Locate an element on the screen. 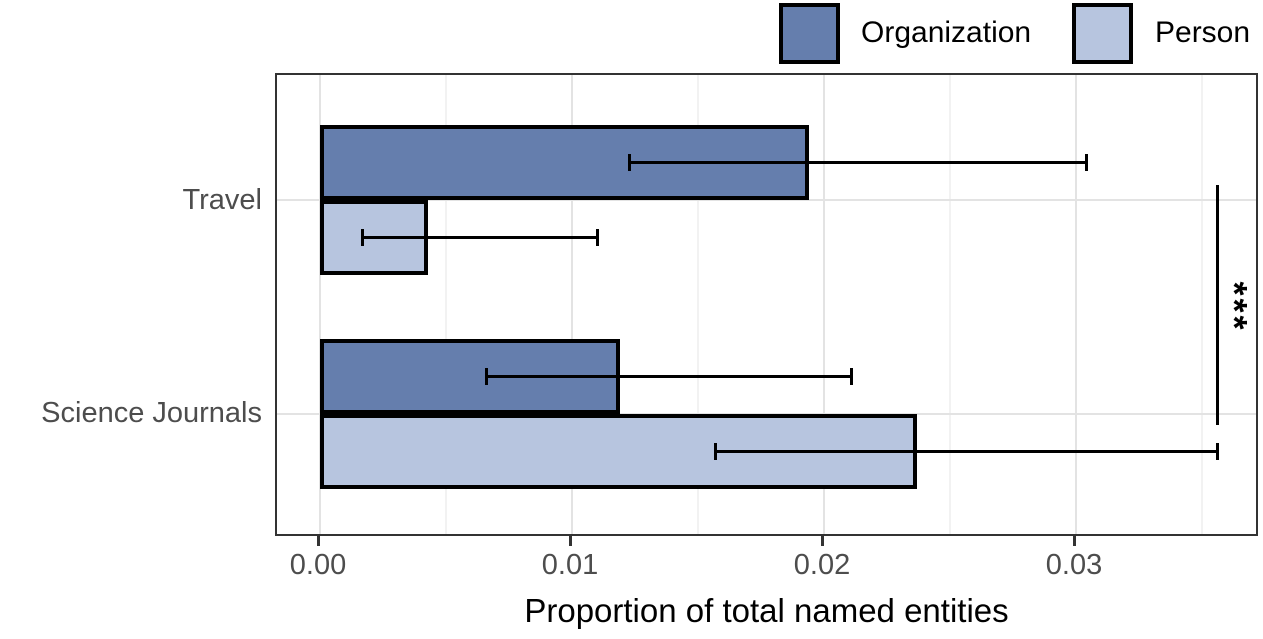  significance-stars-label: *** is located at coordinates (1234, 307).